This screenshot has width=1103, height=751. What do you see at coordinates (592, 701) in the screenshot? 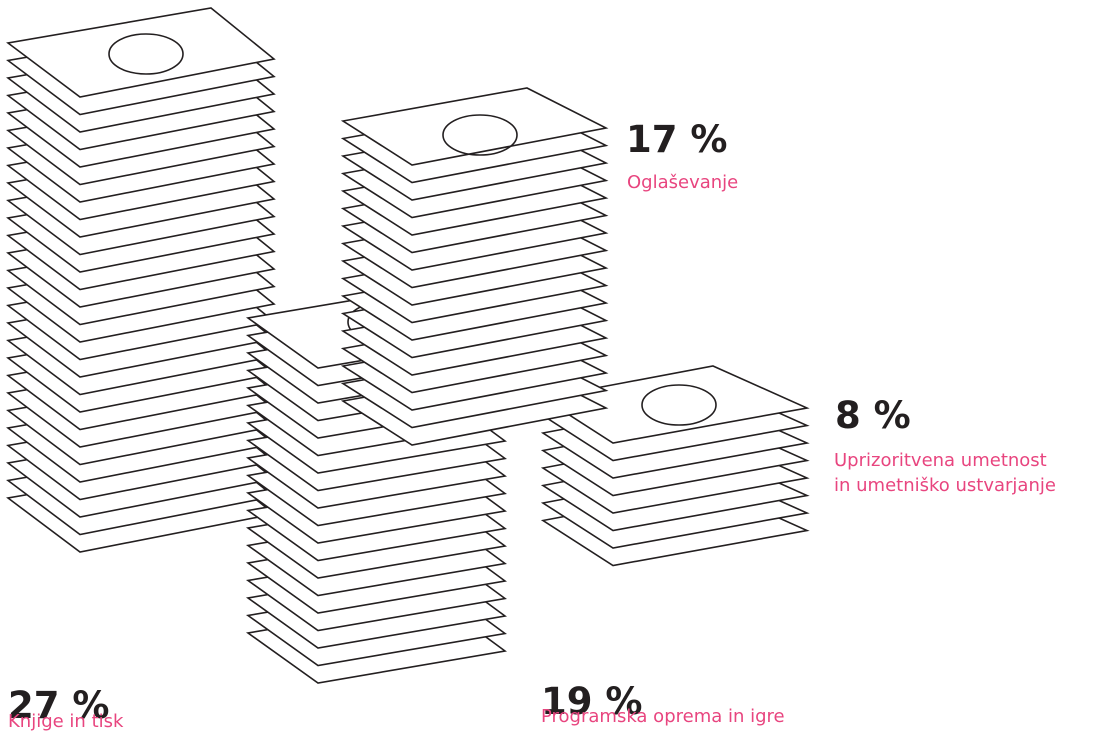
I see `value-label-software-games: 19 %` at bounding box center [592, 701].